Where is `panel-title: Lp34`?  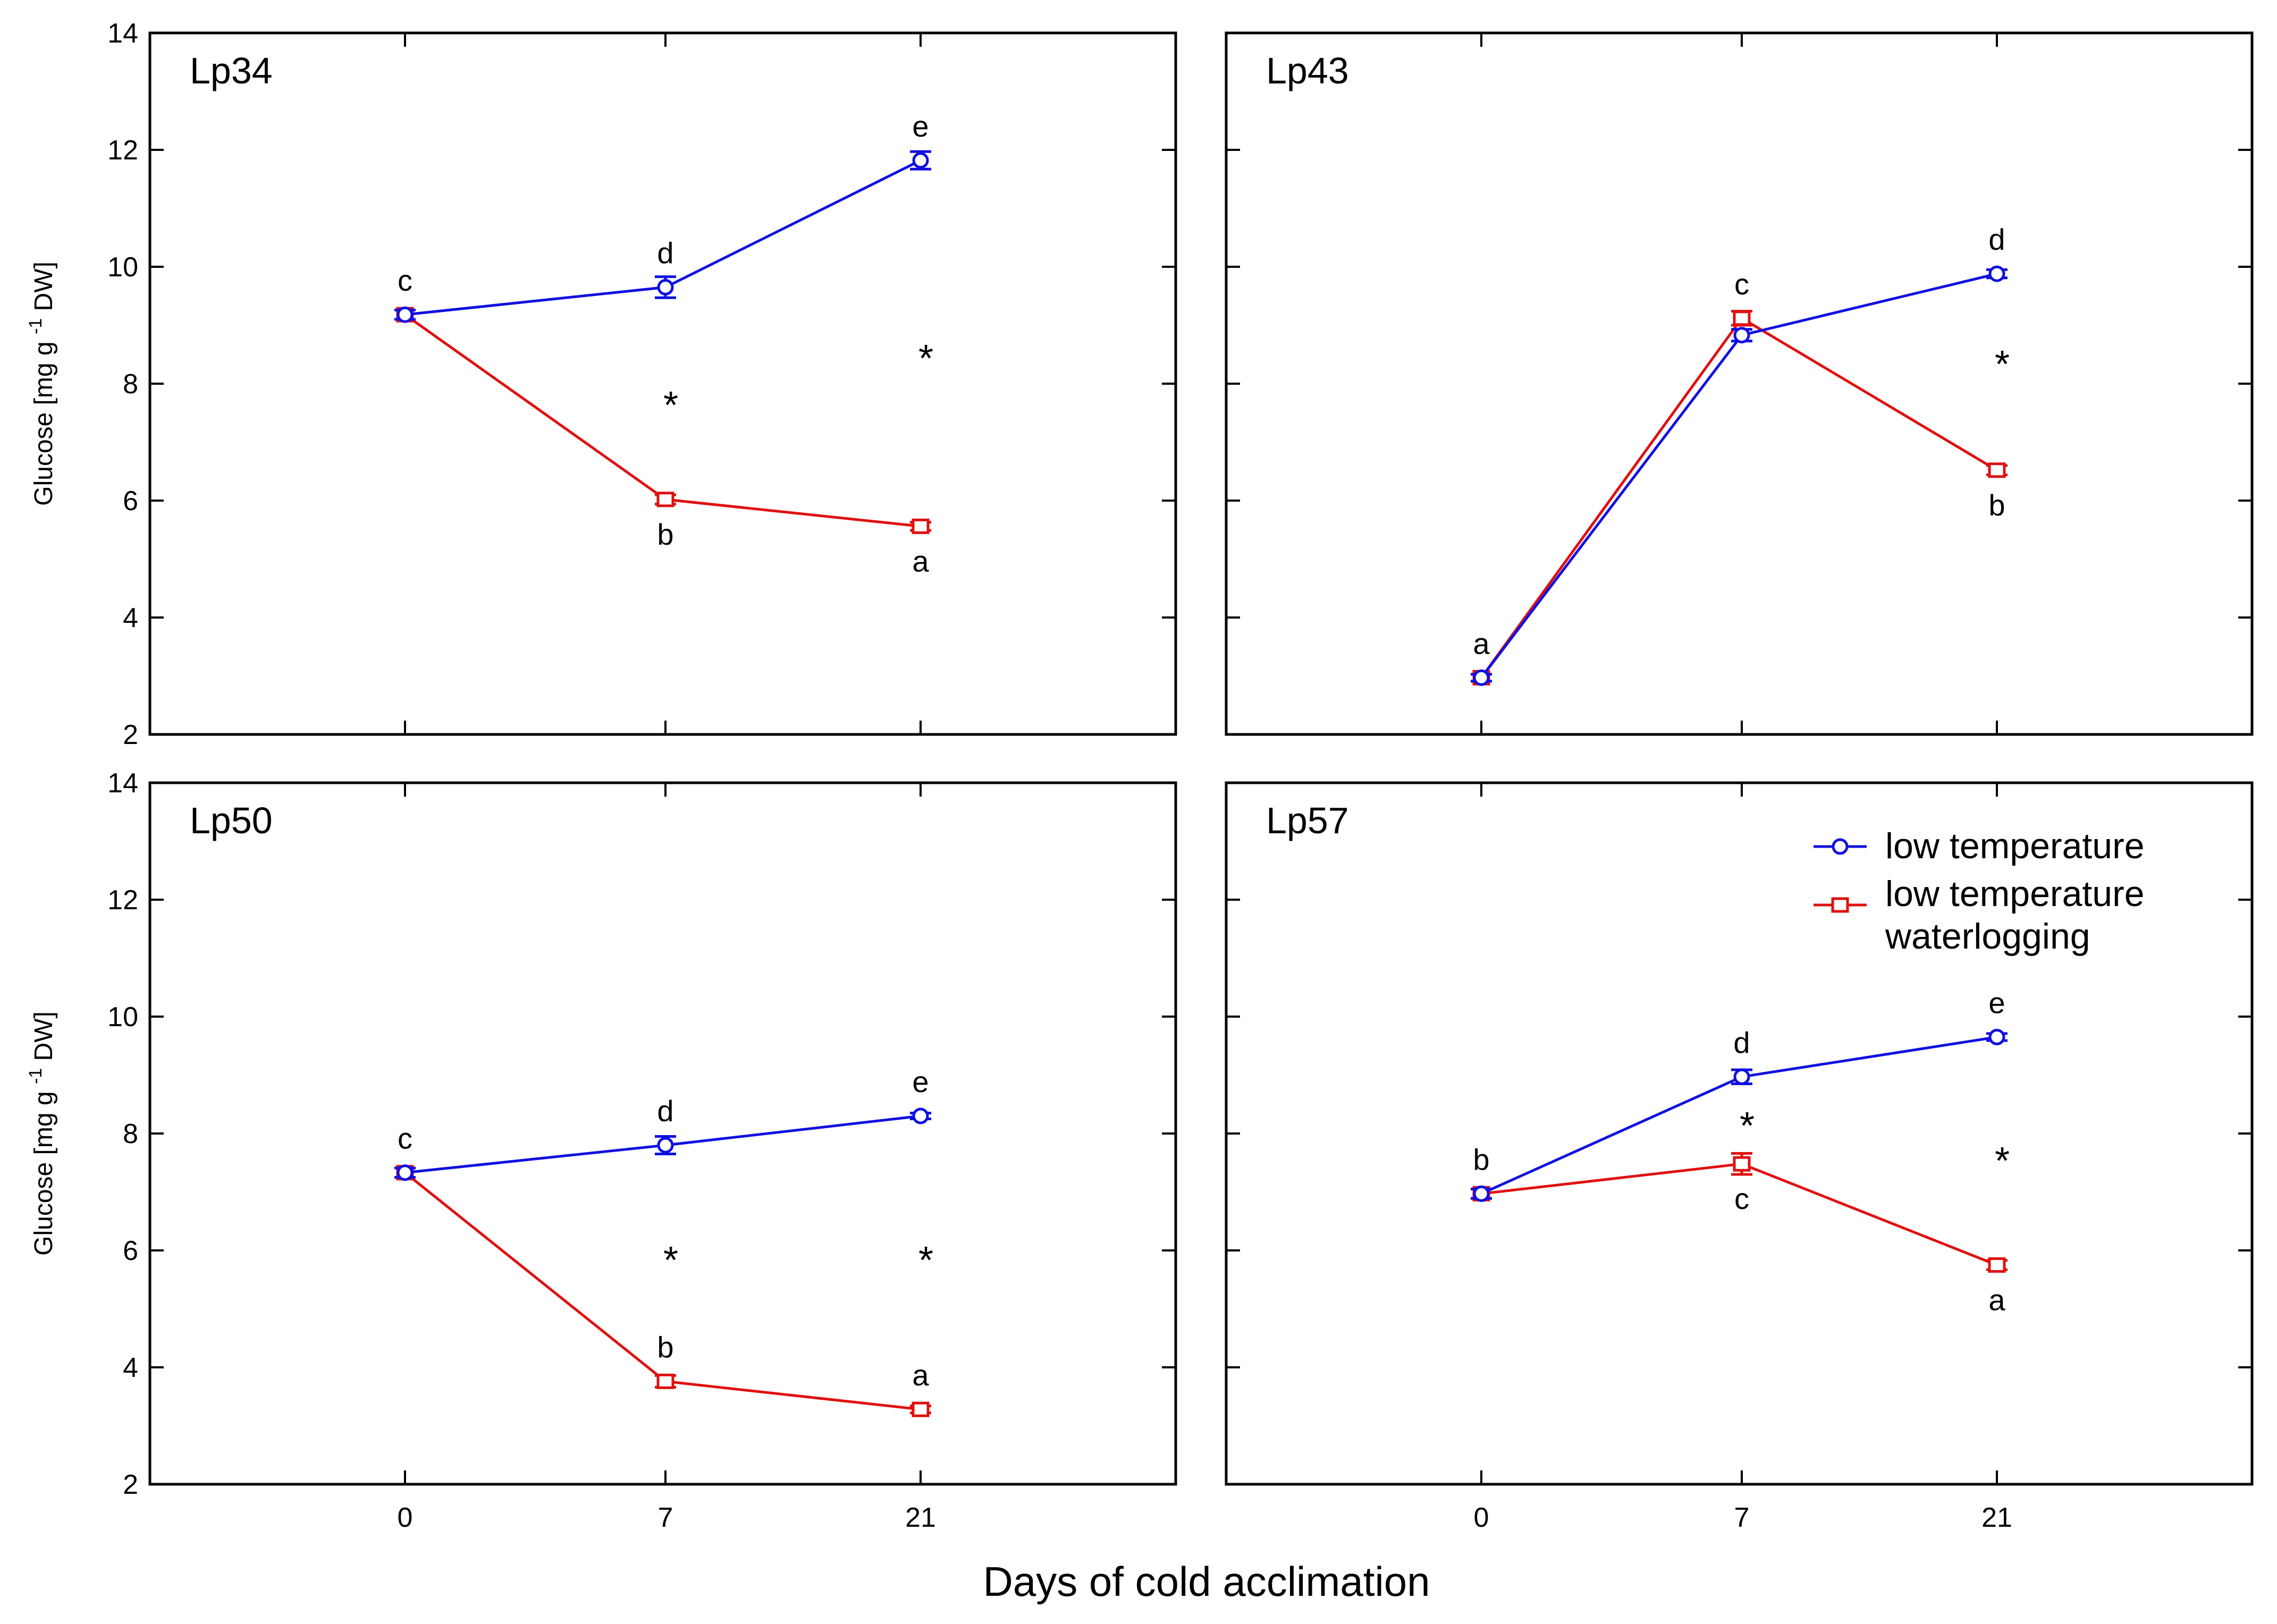 panel-title: Lp34 is located at coordinates (231, 70).